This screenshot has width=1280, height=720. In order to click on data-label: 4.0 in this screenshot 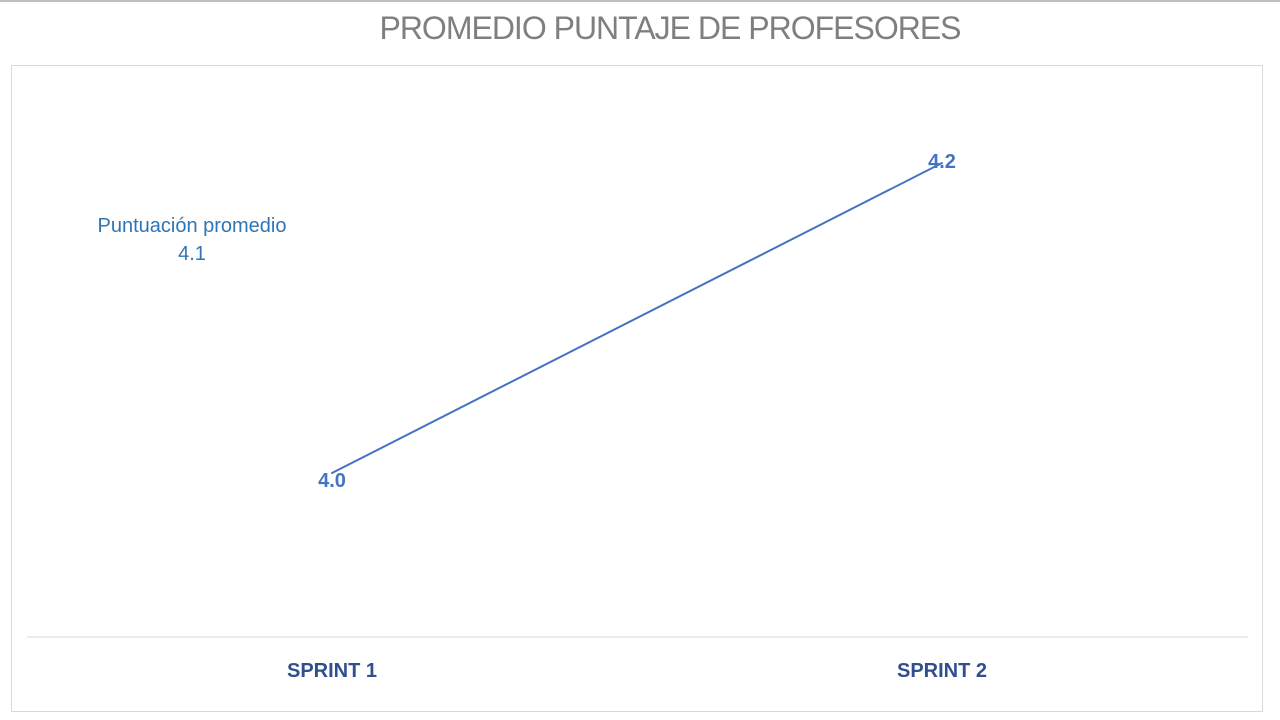, I will do `click(332, 481)`.